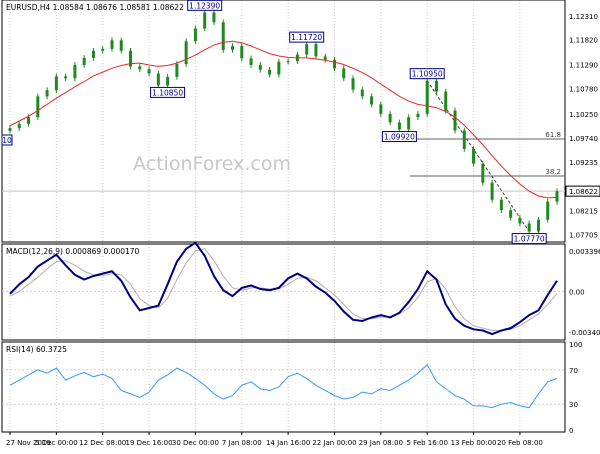 The image size is (600, 454). What do you see at coordinates (573, 405) in the screenshot?
I see `rsi-ytick-label: 30` at bounding box center [573, 405].